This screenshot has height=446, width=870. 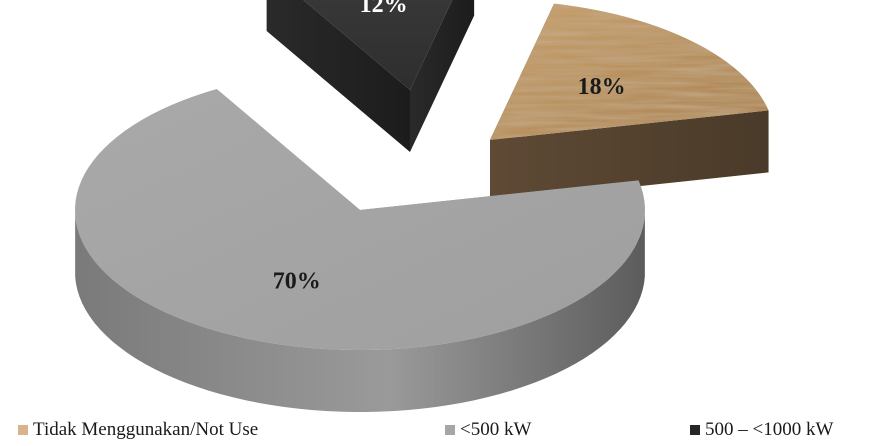 What do you see at coordinates (384, 9) in the screenshot?
I see `slice-500-1000kw-label: 12%` at bounding box center [384, 9].